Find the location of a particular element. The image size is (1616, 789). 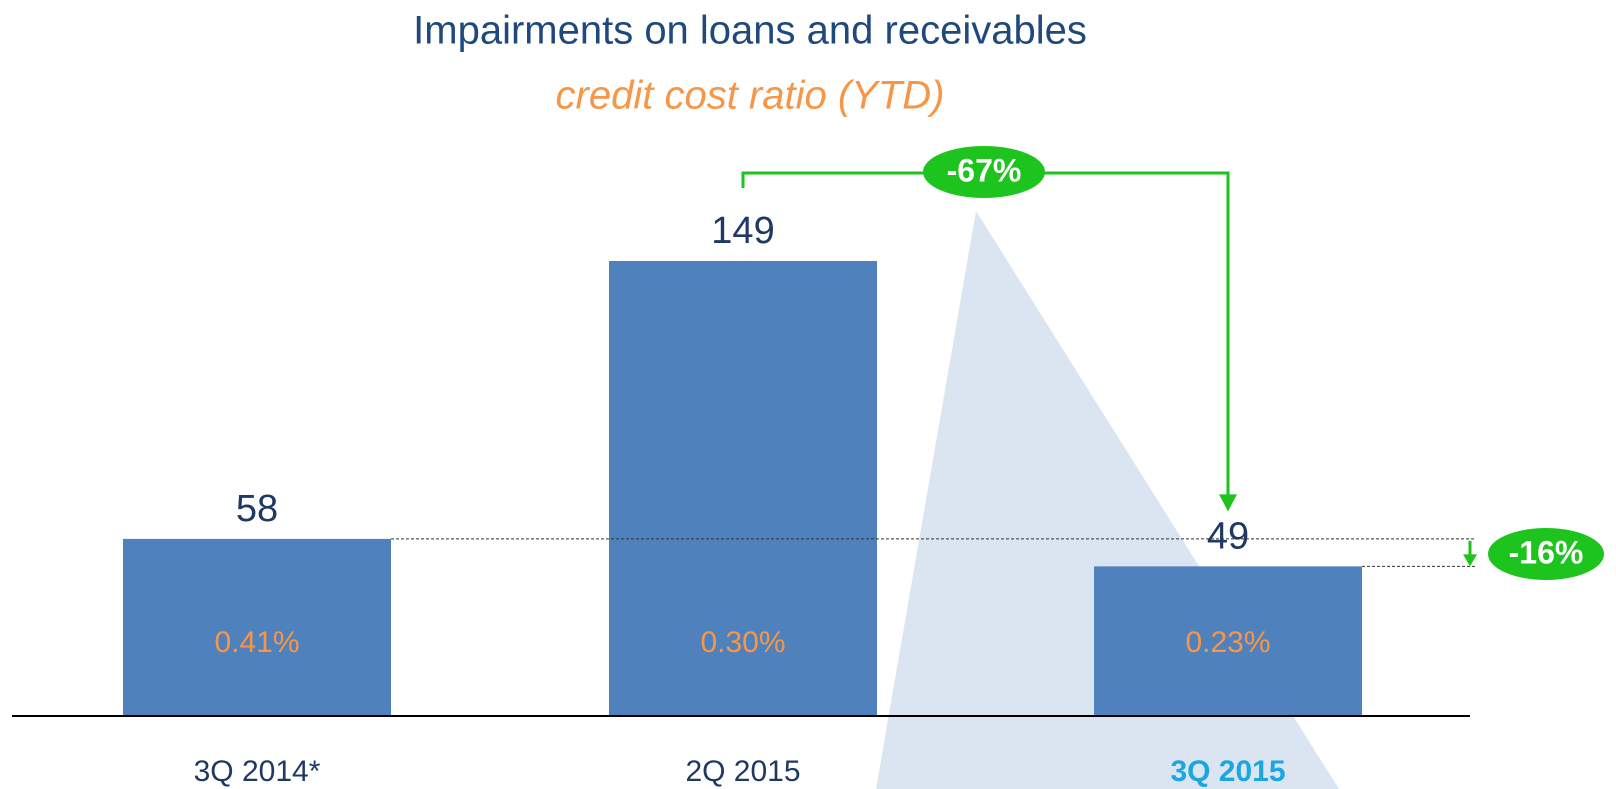

ratio-label: 0.41% is located at coordinates (256, 642).